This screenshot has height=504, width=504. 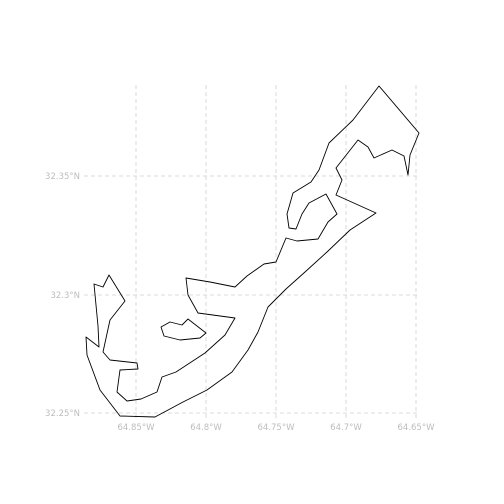 What do you see at coordinates (65, 296) in the screenshot?
I see `lat-label-32-3n: 32.3°N` at bounding box center [65, 296].